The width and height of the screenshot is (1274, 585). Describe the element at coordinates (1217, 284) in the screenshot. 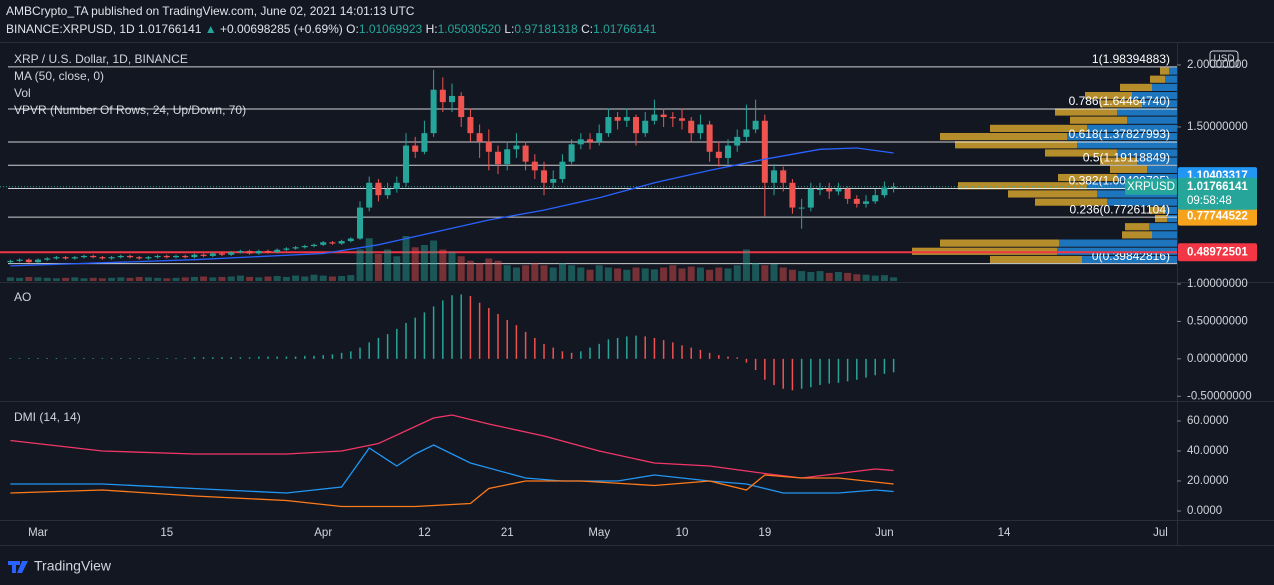

I see `y-tick-label: 1.00000000` at that location.